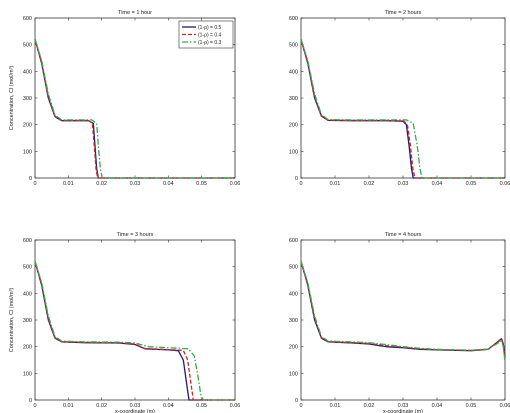 Image resolution: width=510 pixels, height=413 pixels. What do you see at coordinates (209, 28) in the screenshot?
I see `legend-label: (1-ρ) = 0.5` at bounding box center [209, 28].